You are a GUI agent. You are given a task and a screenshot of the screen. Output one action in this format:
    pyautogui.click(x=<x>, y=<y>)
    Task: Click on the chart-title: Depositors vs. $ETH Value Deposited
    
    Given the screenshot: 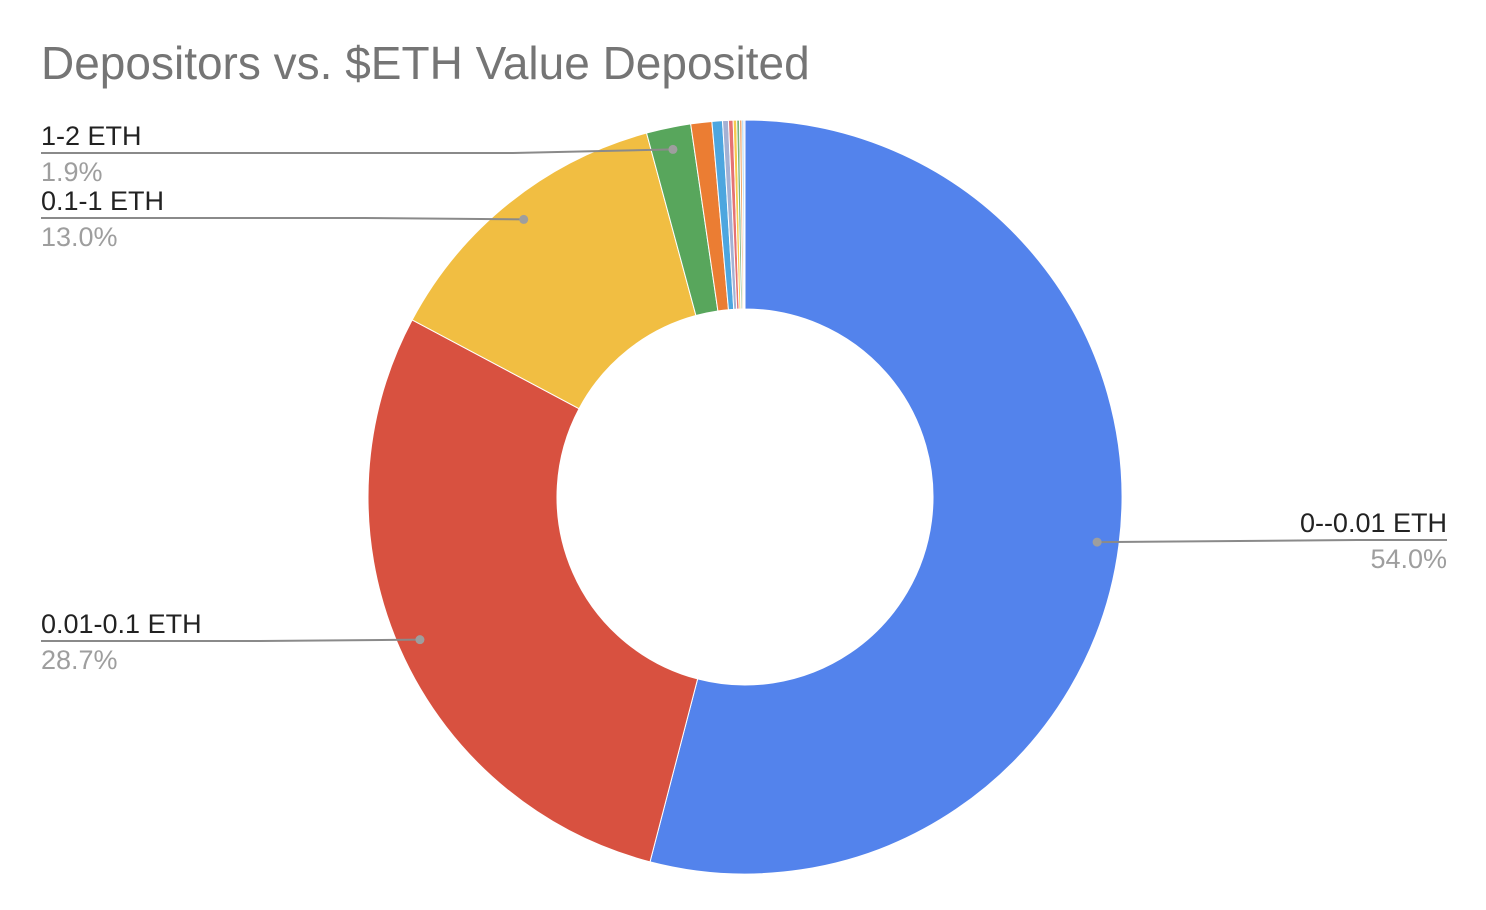 What is the action you would take?
    pyautogui.click(x=425, y=63)
    